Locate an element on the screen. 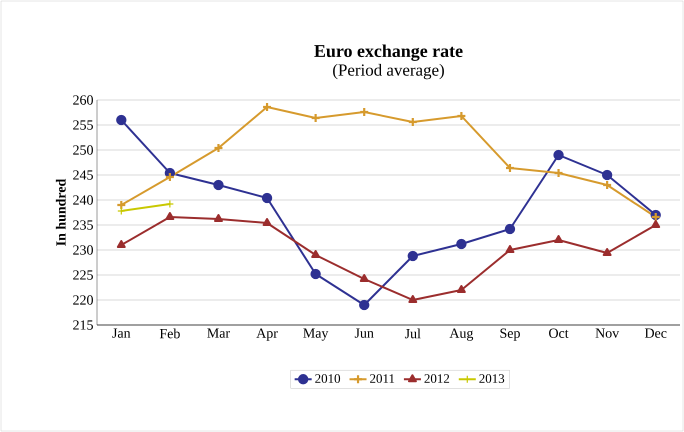  x-tick-label: Dec is located at coordinates (655, 333).